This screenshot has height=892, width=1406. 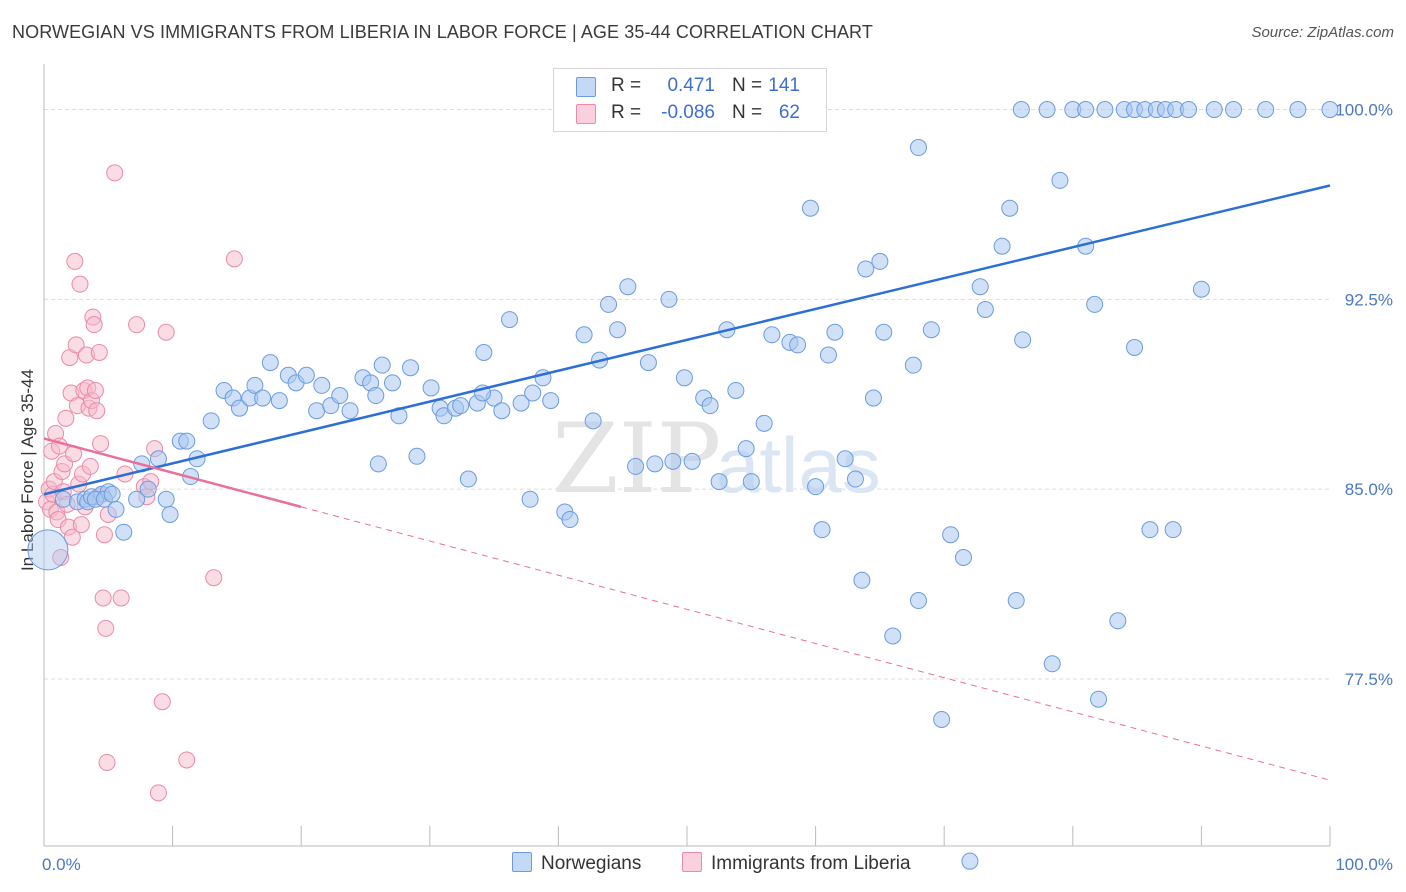 I want to click on correlation-legend: R = 0.471 N = 141 R = -0.086 N = 62, so click(x=690, y=100).